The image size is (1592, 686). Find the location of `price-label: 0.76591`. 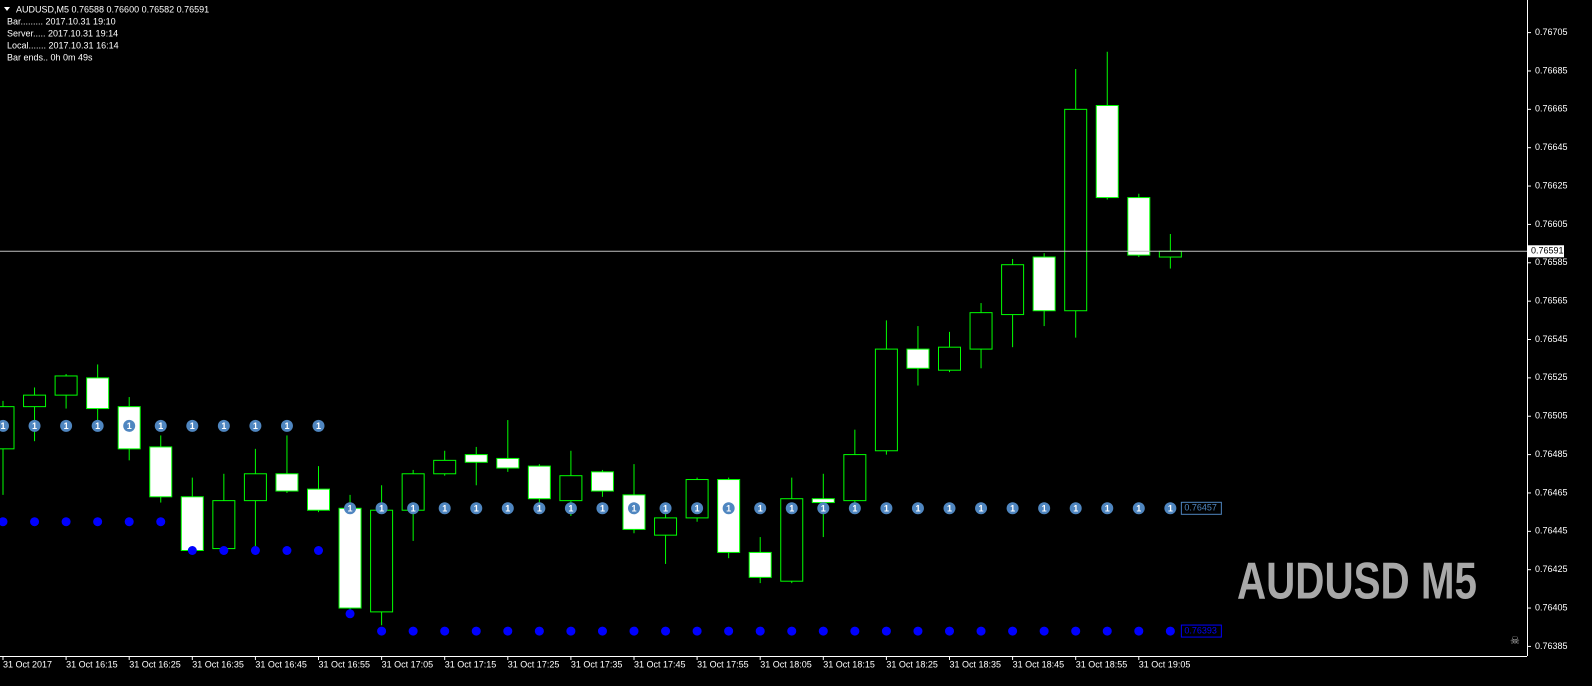

price-label: 0.76591 is located at coordinates (1547, 251).